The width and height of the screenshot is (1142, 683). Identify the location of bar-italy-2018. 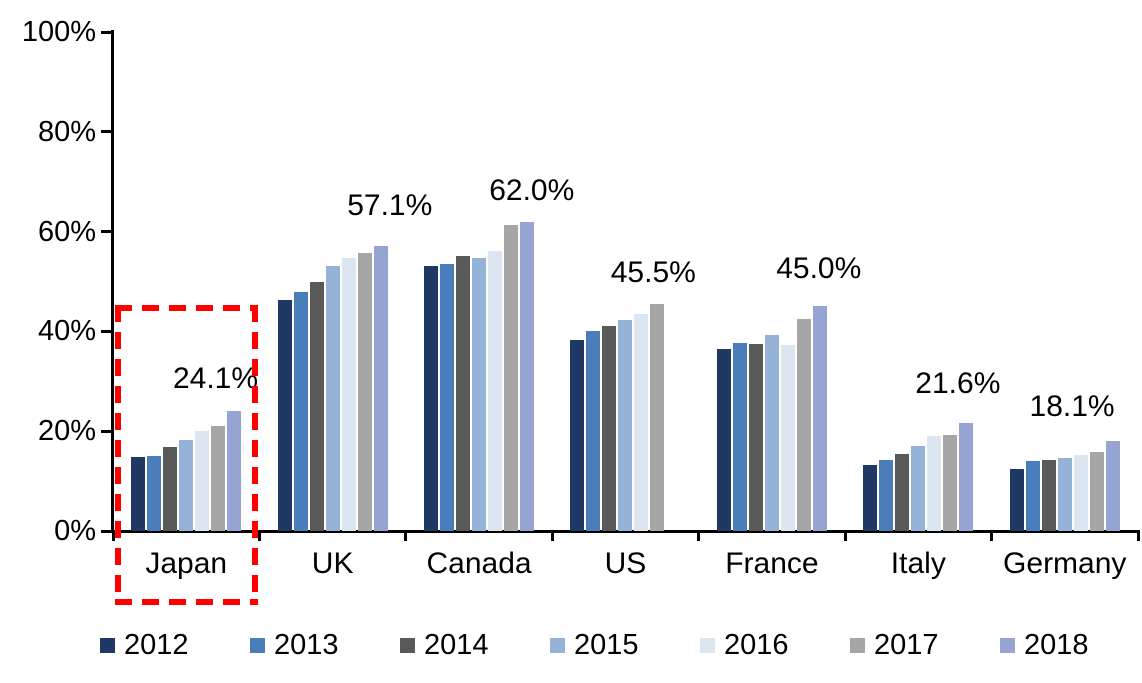
(966, 477).